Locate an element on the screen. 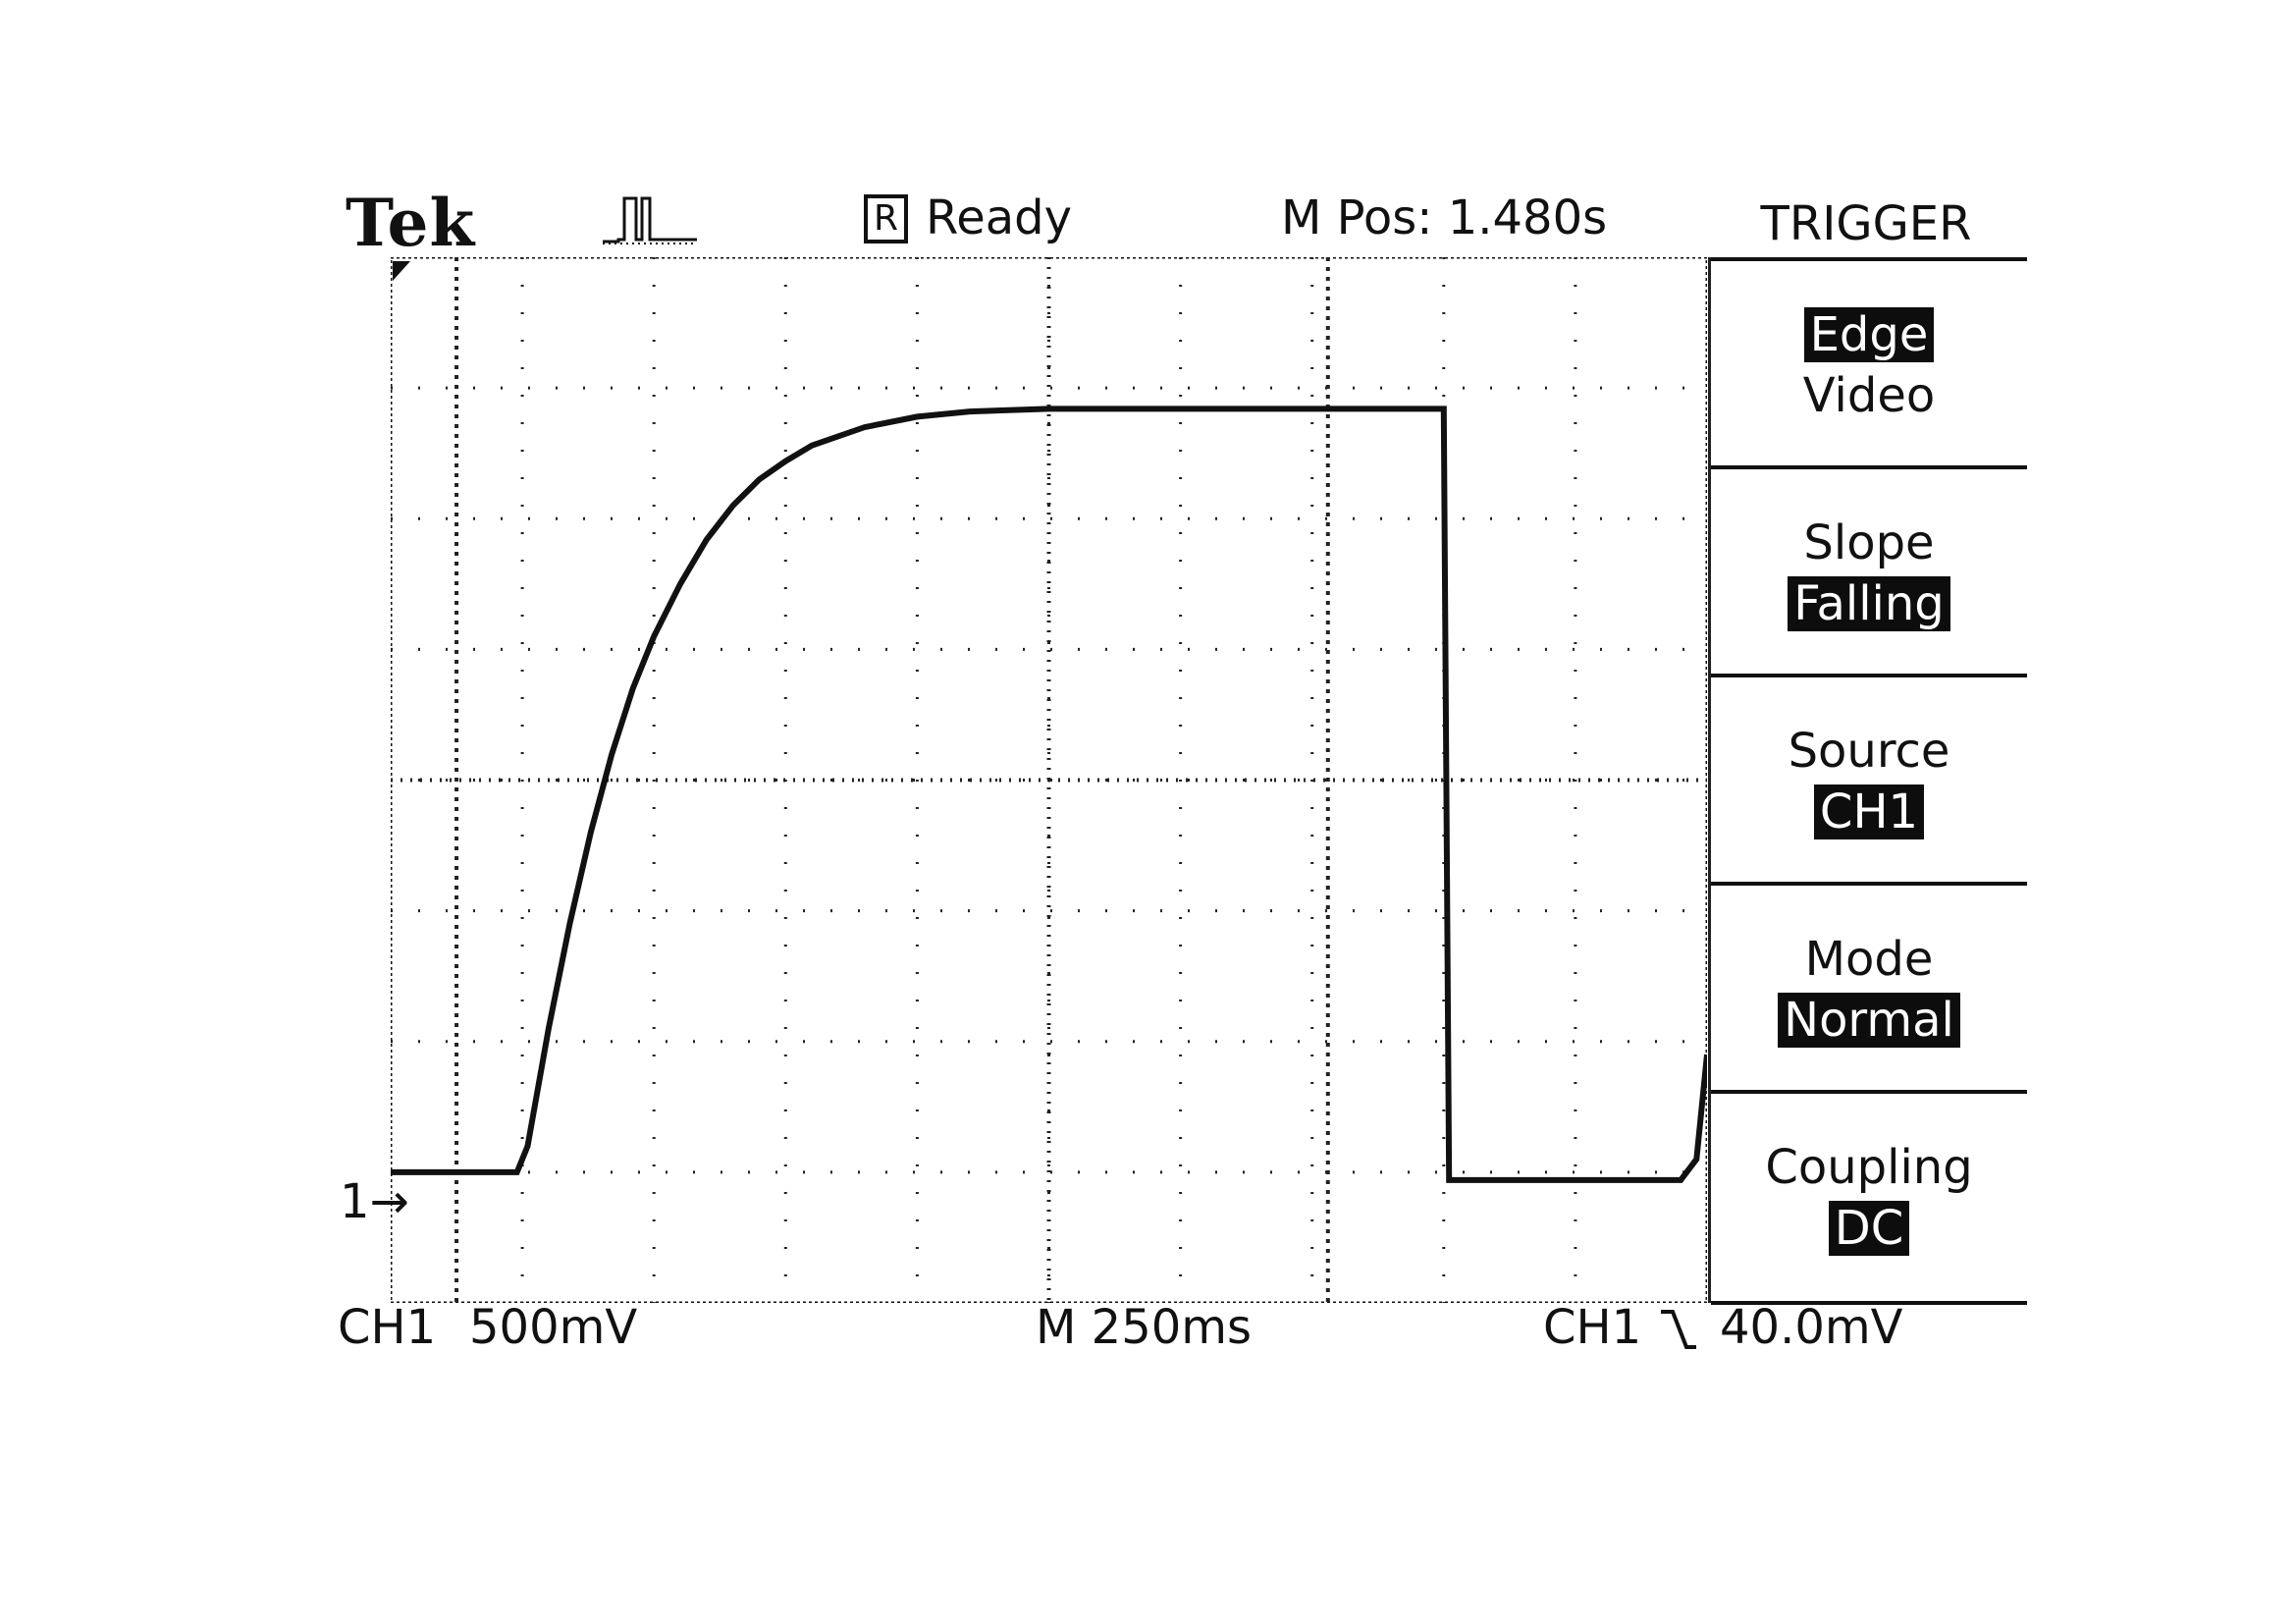 The height and width of the screenshot is (1623, 2296). acquisition-status: R Ready is located at coordinates (968, 219).